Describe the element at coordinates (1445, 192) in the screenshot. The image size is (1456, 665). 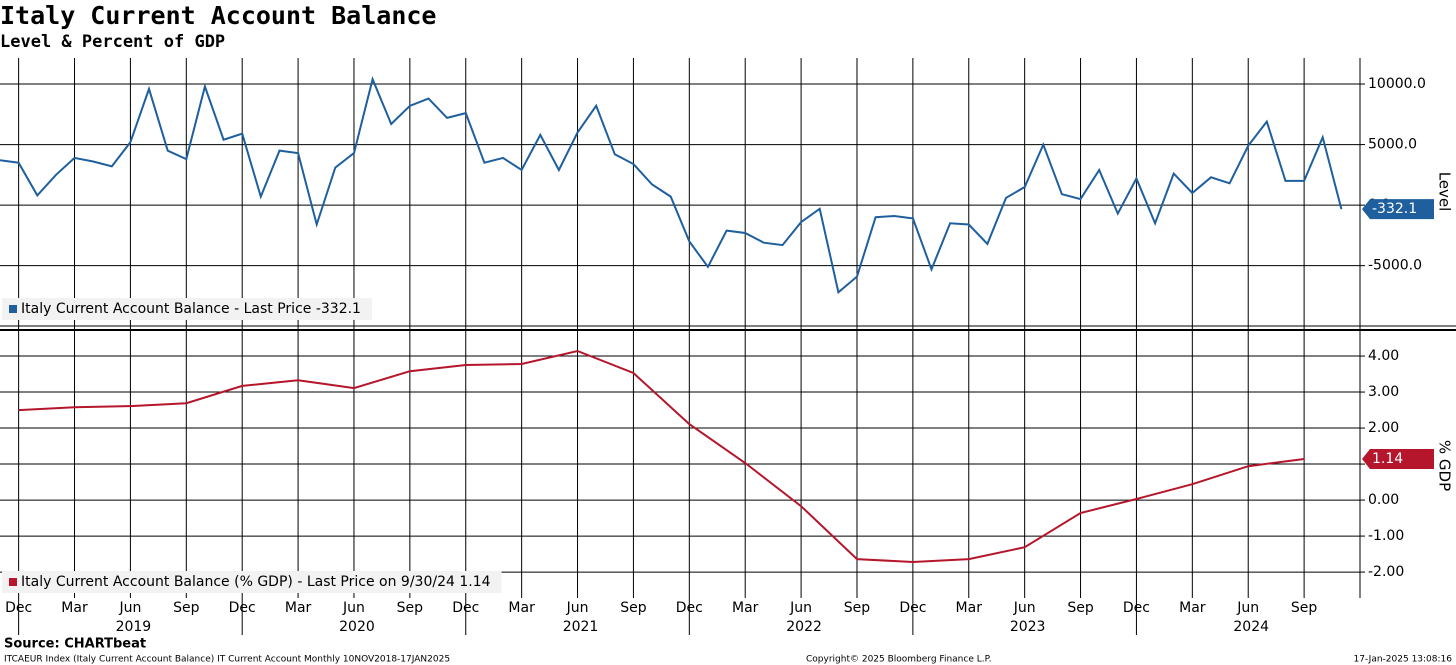
I see `axis-title: Level` at that location.